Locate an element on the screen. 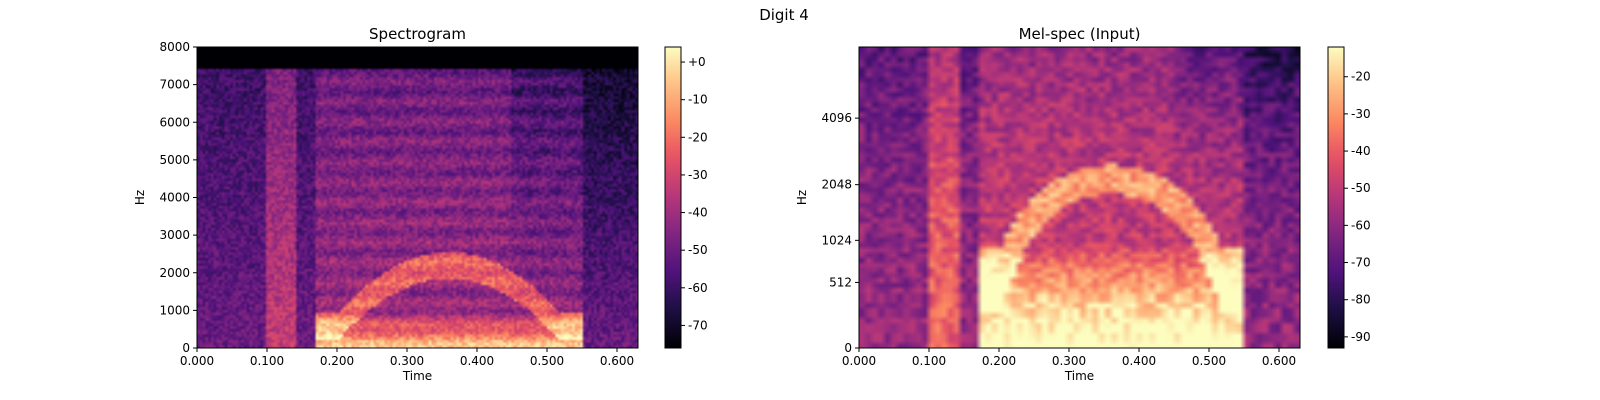 This screenshot has width=1600, height=400. y-tick-label: 512 is located at coordinates (840, 282).